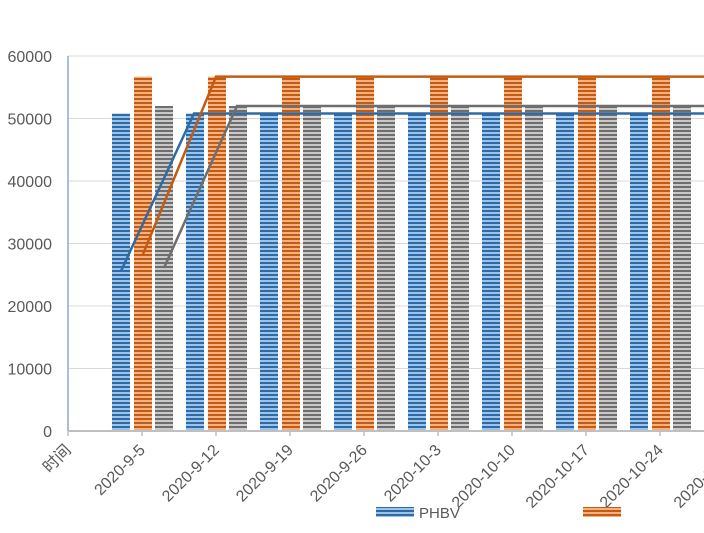 Image resolution: width=704 pixels, height=533 pixels. What do you see at coordinates (339, 474) in the screenshot?
I see `x-tick-label: 2020-9-26` at bounding box center [339, 474].